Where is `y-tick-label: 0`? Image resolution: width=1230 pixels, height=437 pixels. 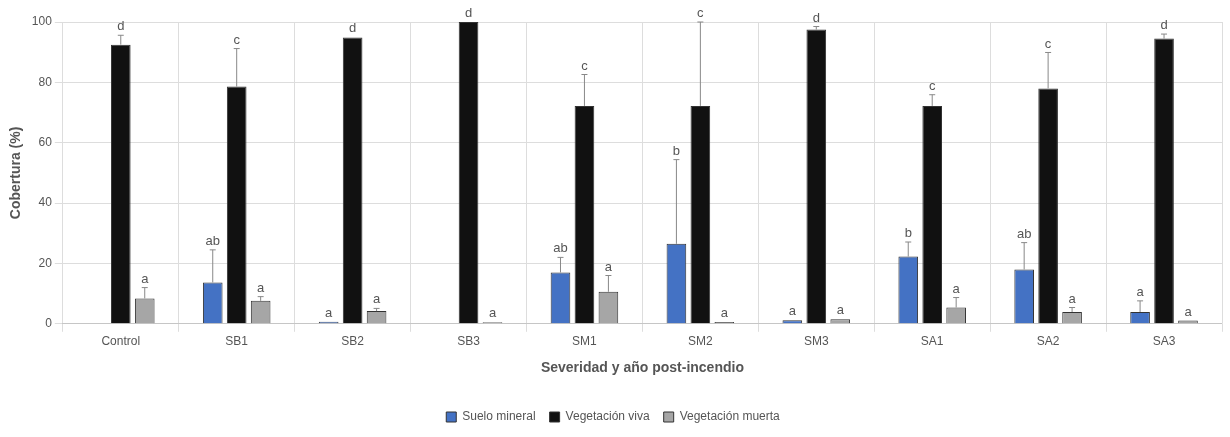 y-tick-label: 0 is located at coordinates (49, 323).